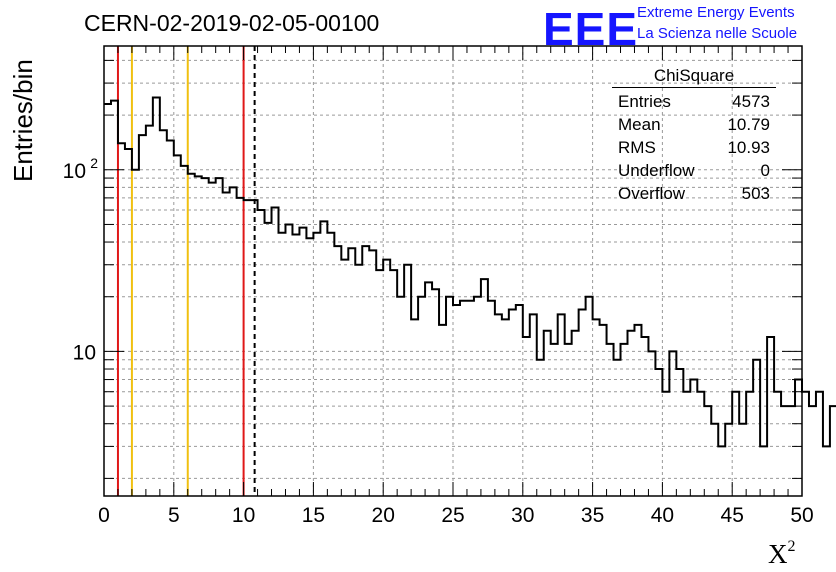 The height and width of the screenshot is (572, 836). Describe the element at coordinates (694, 170) in the screenshot. I see `stats-row: Underflow 0` at that location.